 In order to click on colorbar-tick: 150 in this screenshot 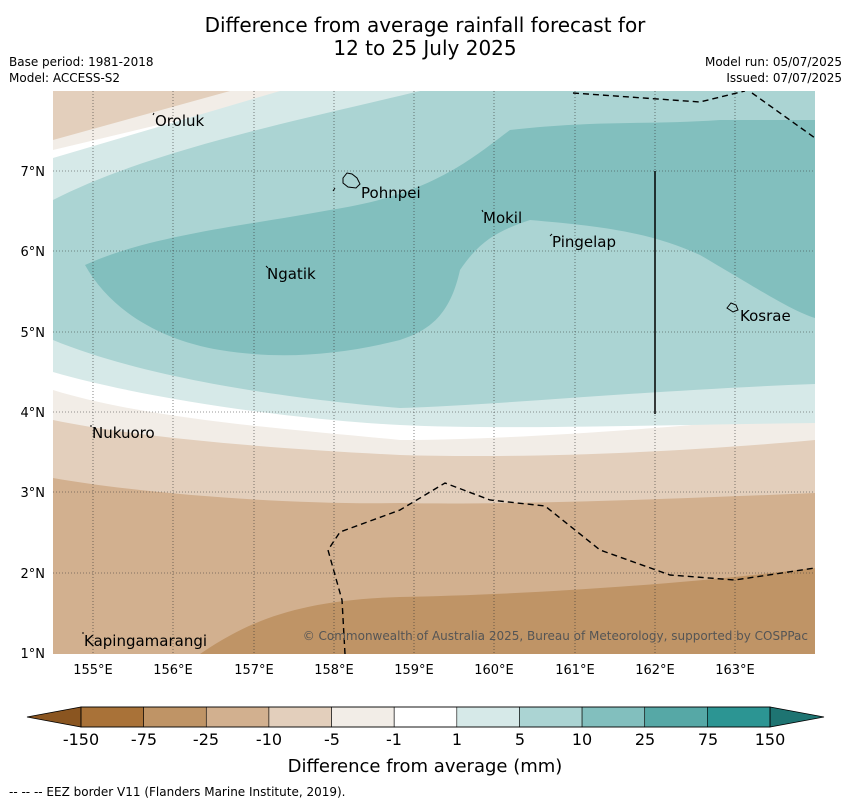, I will do `click(770, 739)`.